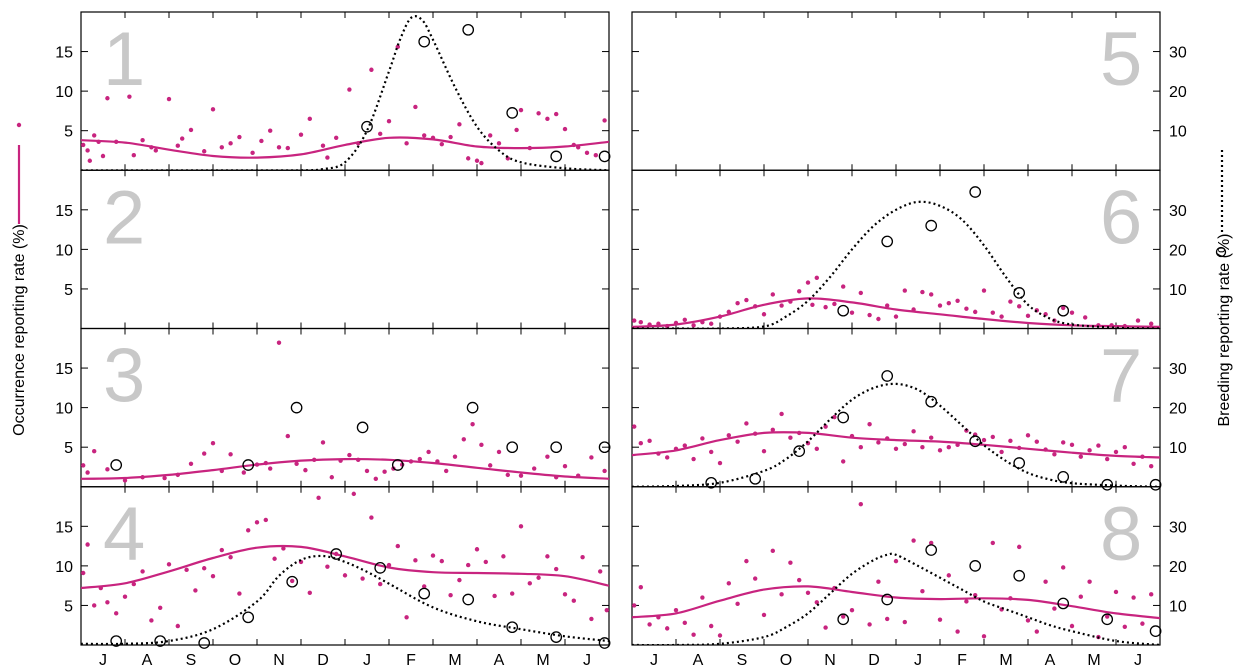 The width and height of the screenshot is (1234, 669). Describe the element at coordinates (896, 91) in the screenshot. I see `panel-frame` at that location.